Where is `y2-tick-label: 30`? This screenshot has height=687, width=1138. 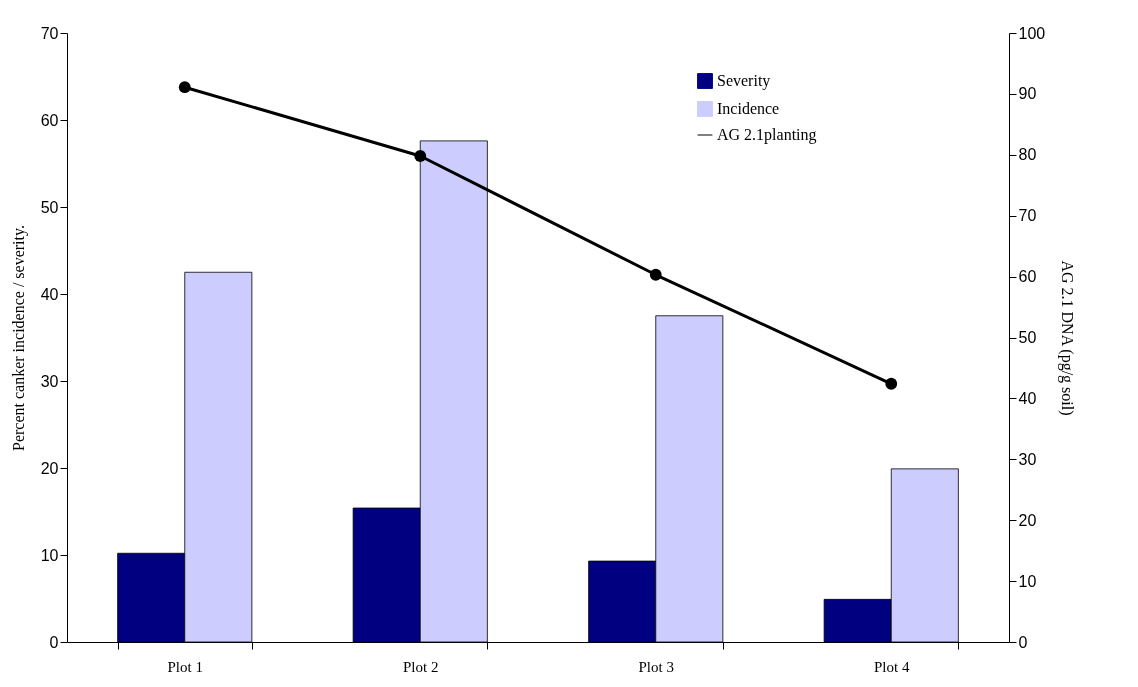 y2-tick-label: 30 is located at coordinates (1027, 459).